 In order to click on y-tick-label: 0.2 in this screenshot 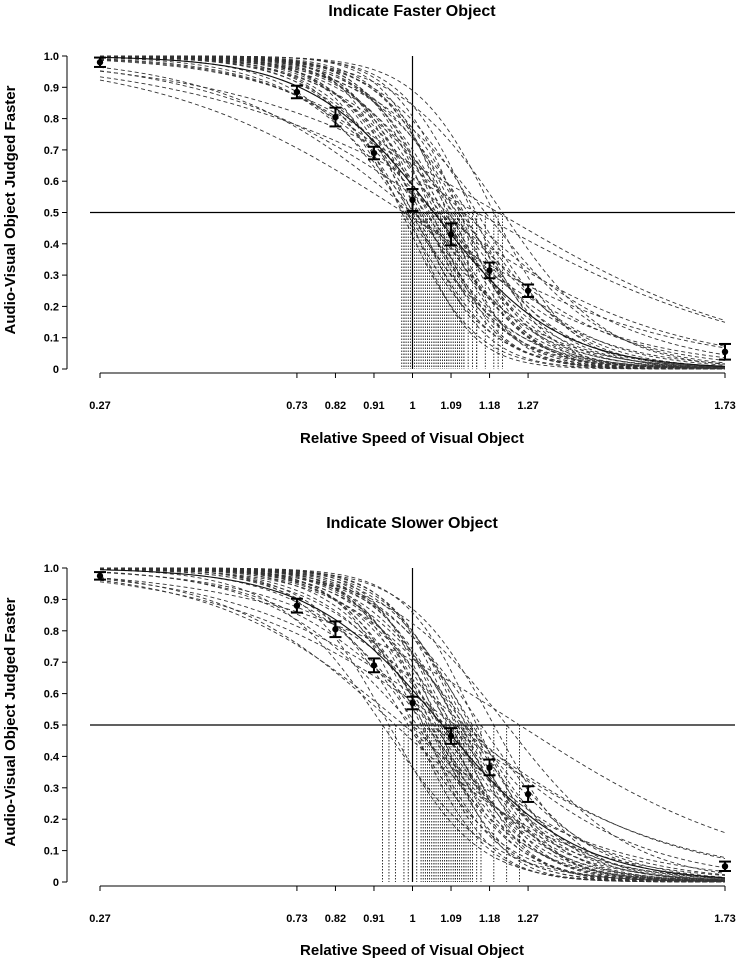, I will do `click(51, 307)`.